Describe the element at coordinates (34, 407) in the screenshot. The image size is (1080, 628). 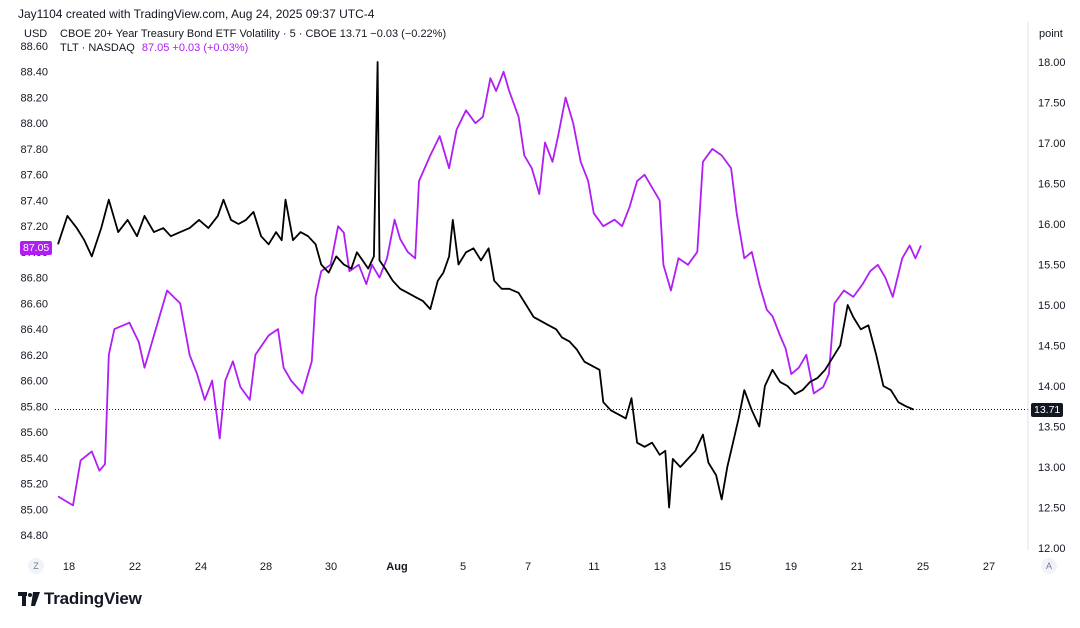
I see `left-tick-label: 85.80` at that location.